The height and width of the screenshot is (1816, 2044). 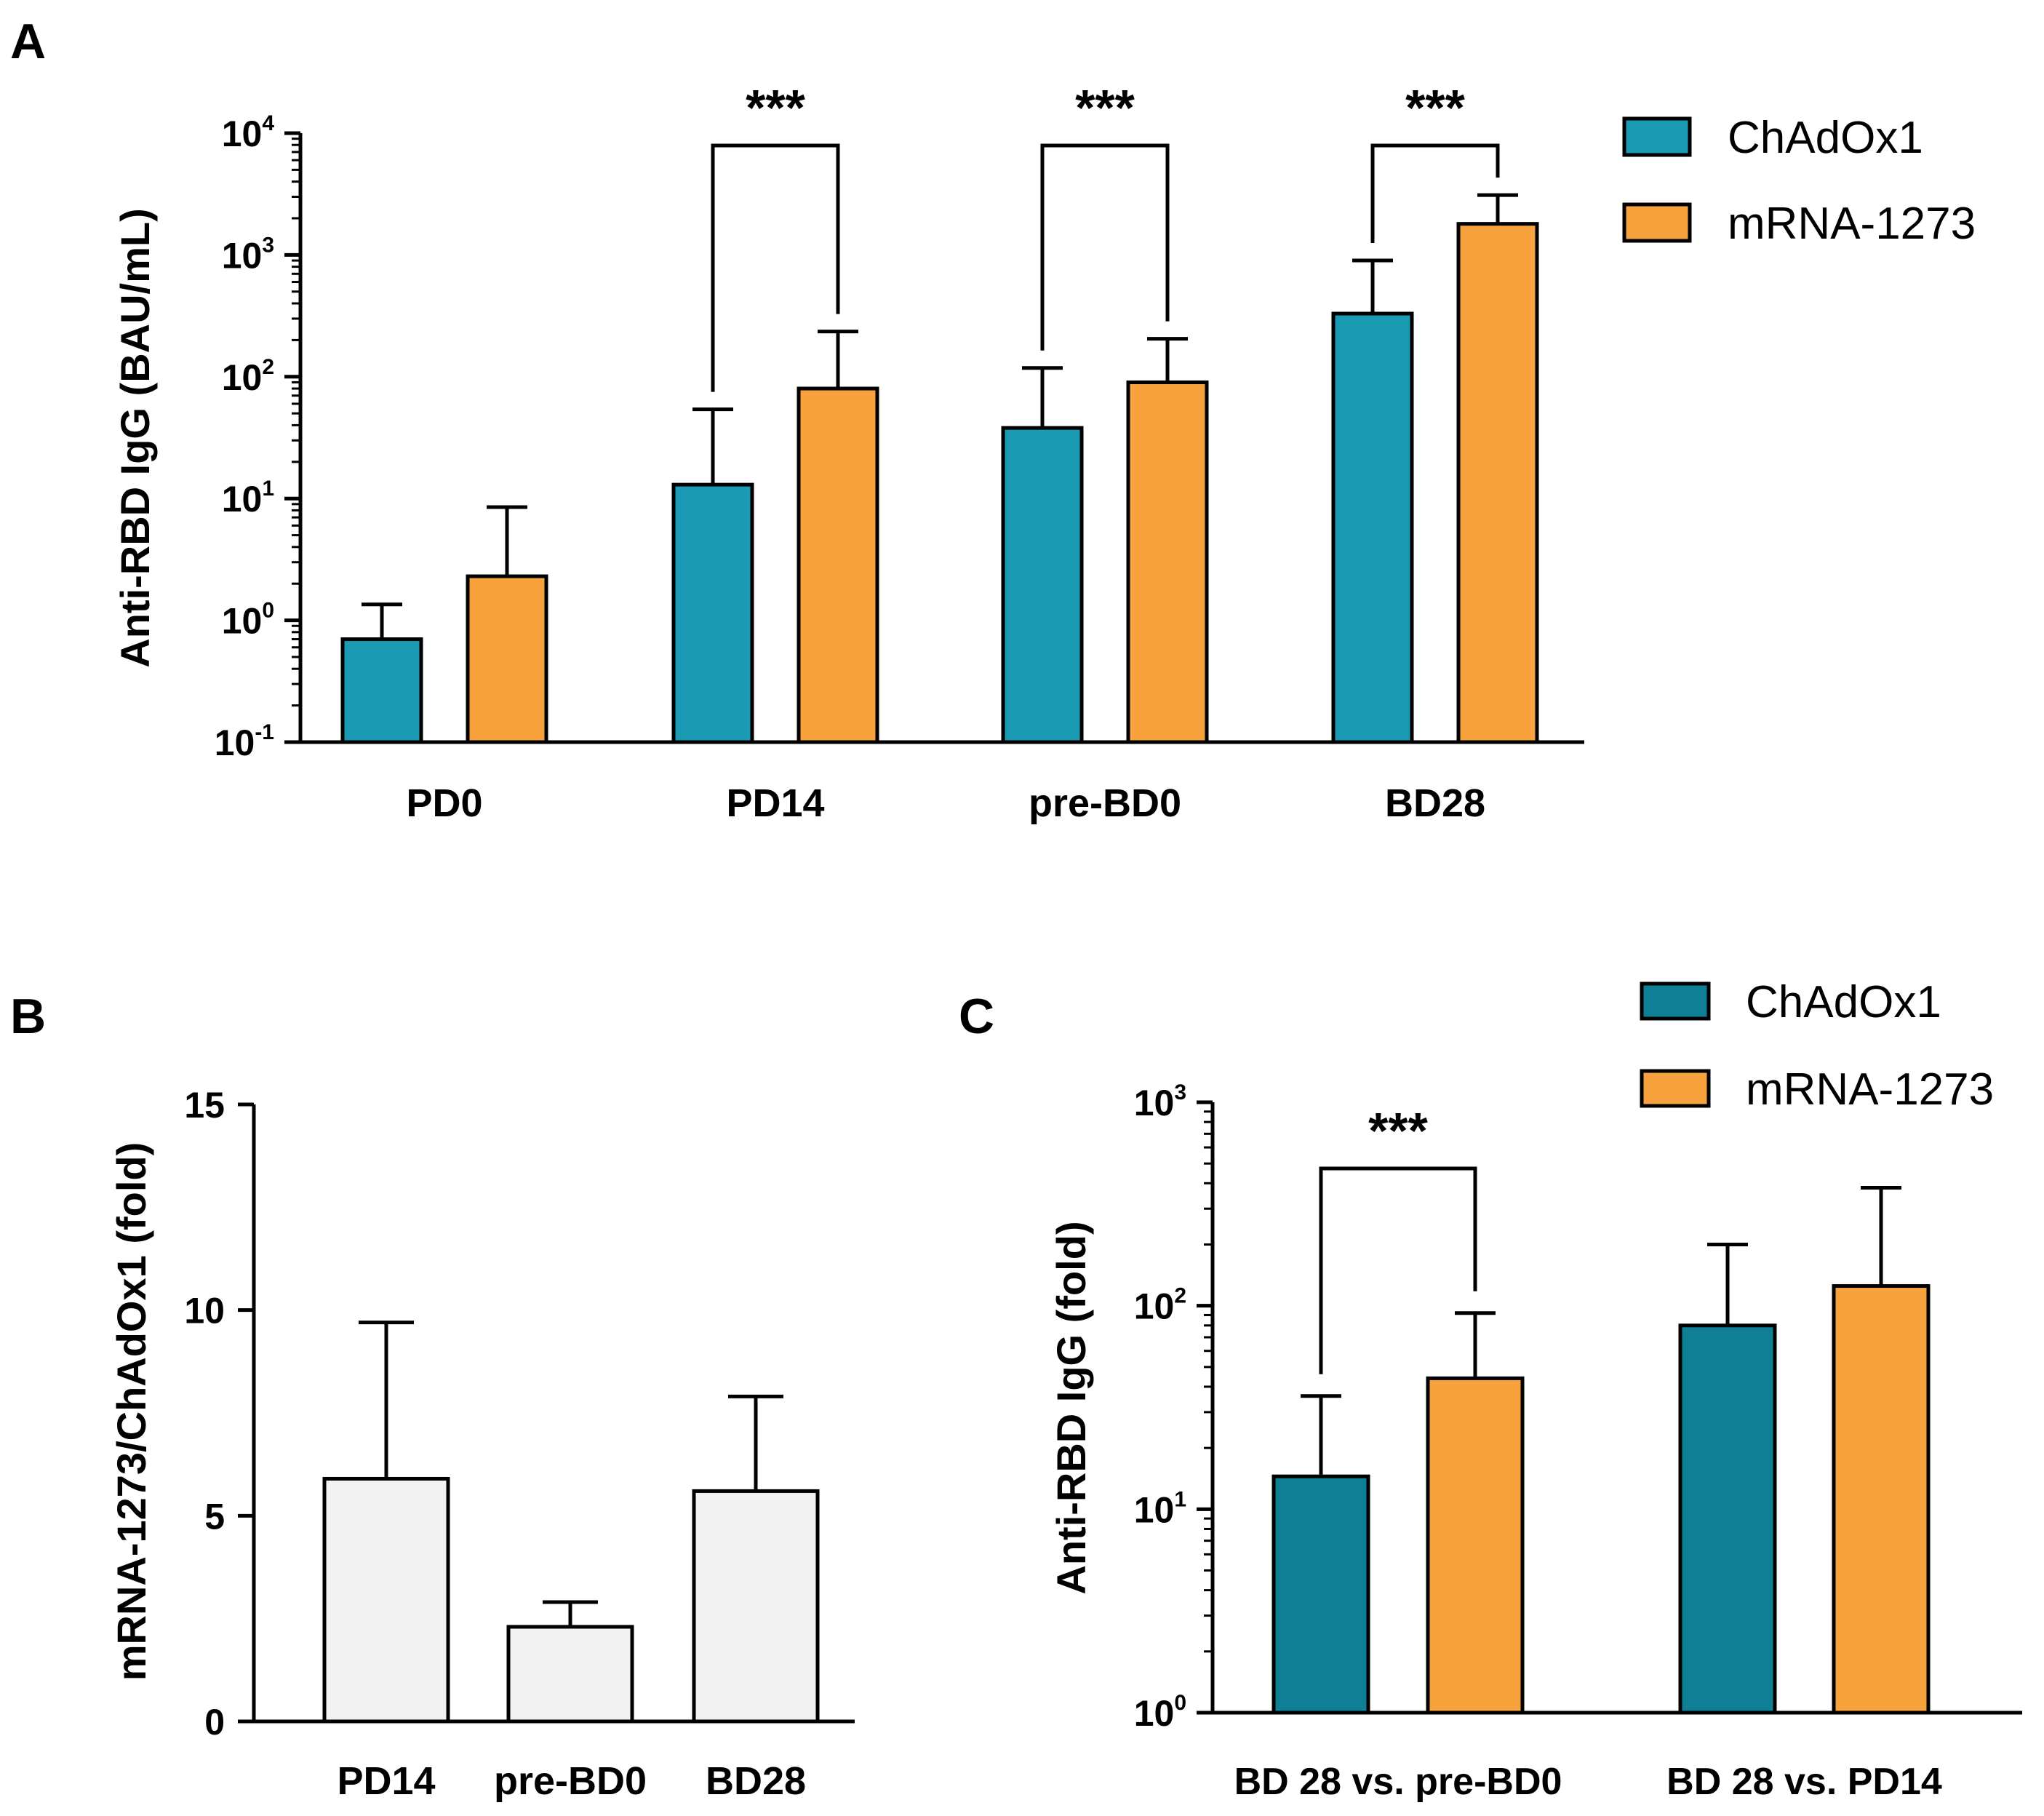 I want to click on panel-label-b: B, so click(x=28, y=1016).